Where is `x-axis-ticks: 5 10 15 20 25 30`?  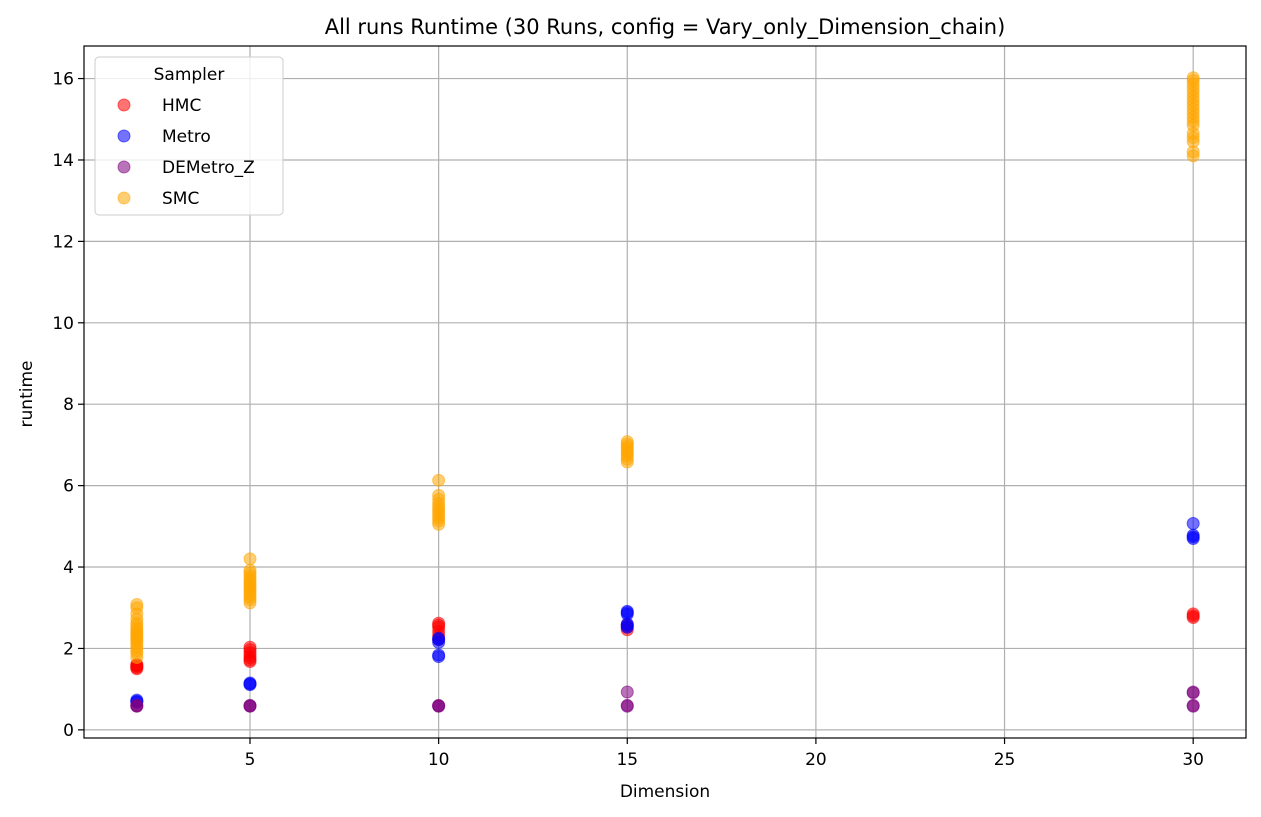
x-axis-ticks: 5 10 15 20 25 30 is located at coordinates (724, 754).